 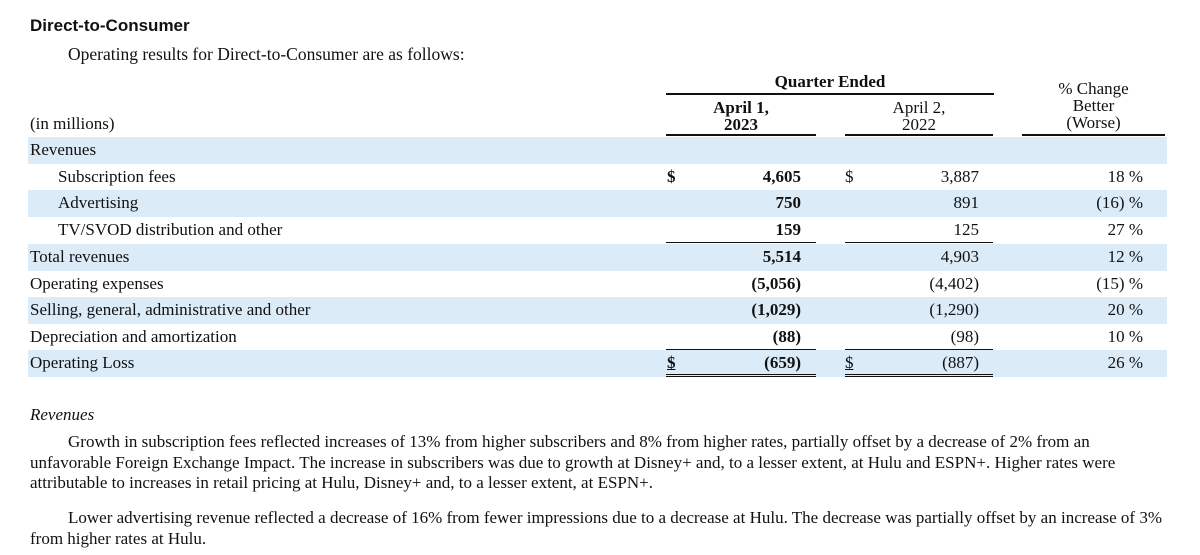 What do you see at coordinates (72, 123) in the screenshot?
I see `units-label: (in millions)` at bounding box center [72, 123].